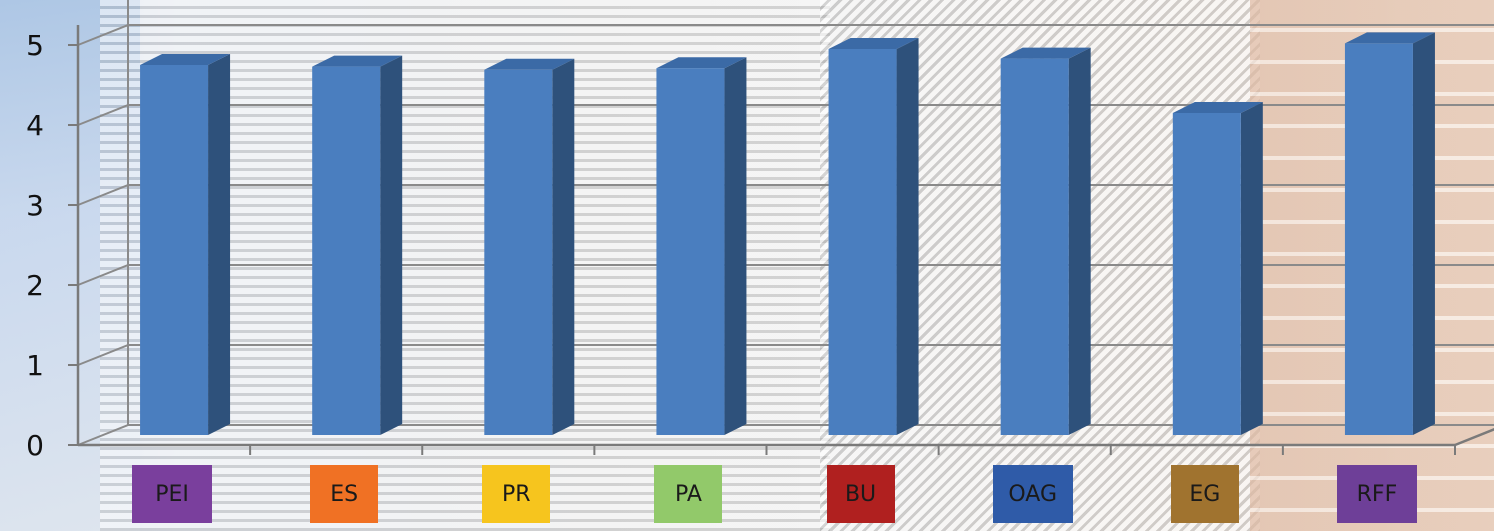  What do you see at coordinates (860, 494) in the screenshot?
I see `category-label-bu: BU` at bounding box center [860, 494].